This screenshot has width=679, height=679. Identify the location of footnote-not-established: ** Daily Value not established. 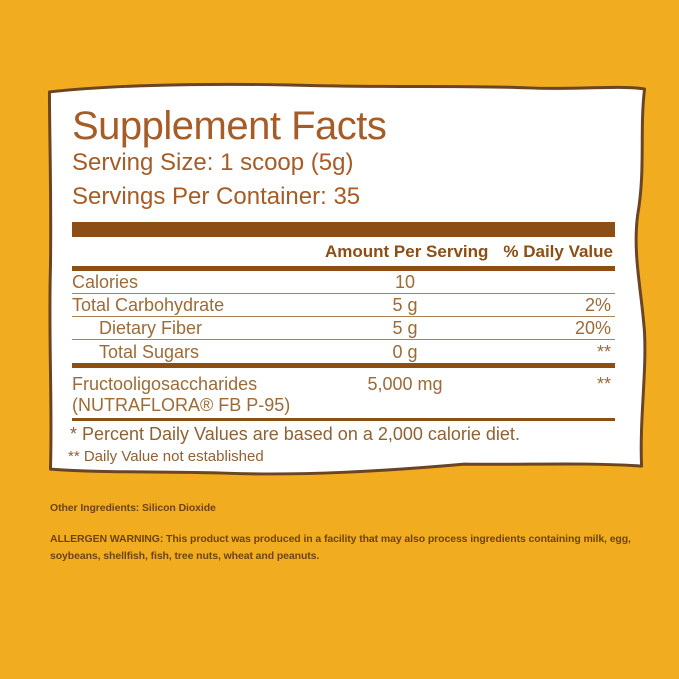
(166, 456).